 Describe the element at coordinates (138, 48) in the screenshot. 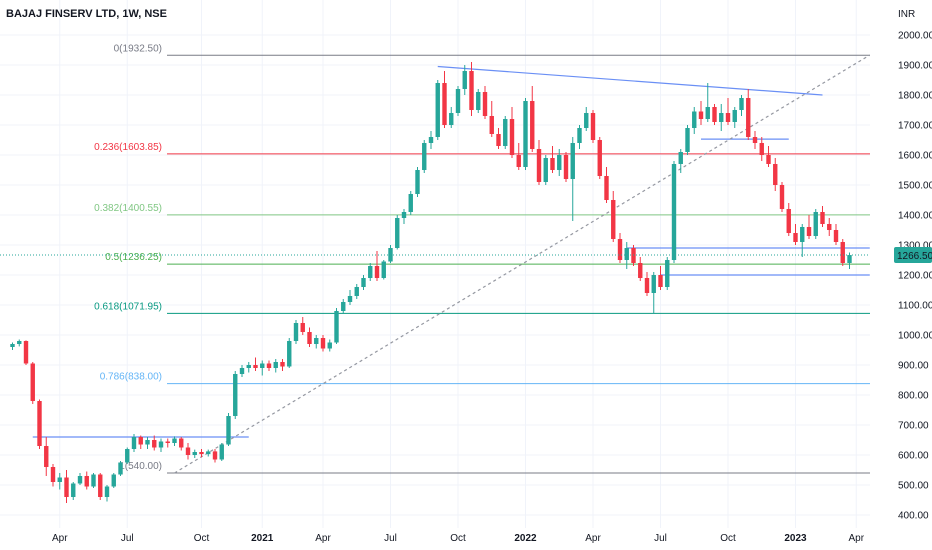

I see `fib-level-label: 0(1932.50)` at that location.